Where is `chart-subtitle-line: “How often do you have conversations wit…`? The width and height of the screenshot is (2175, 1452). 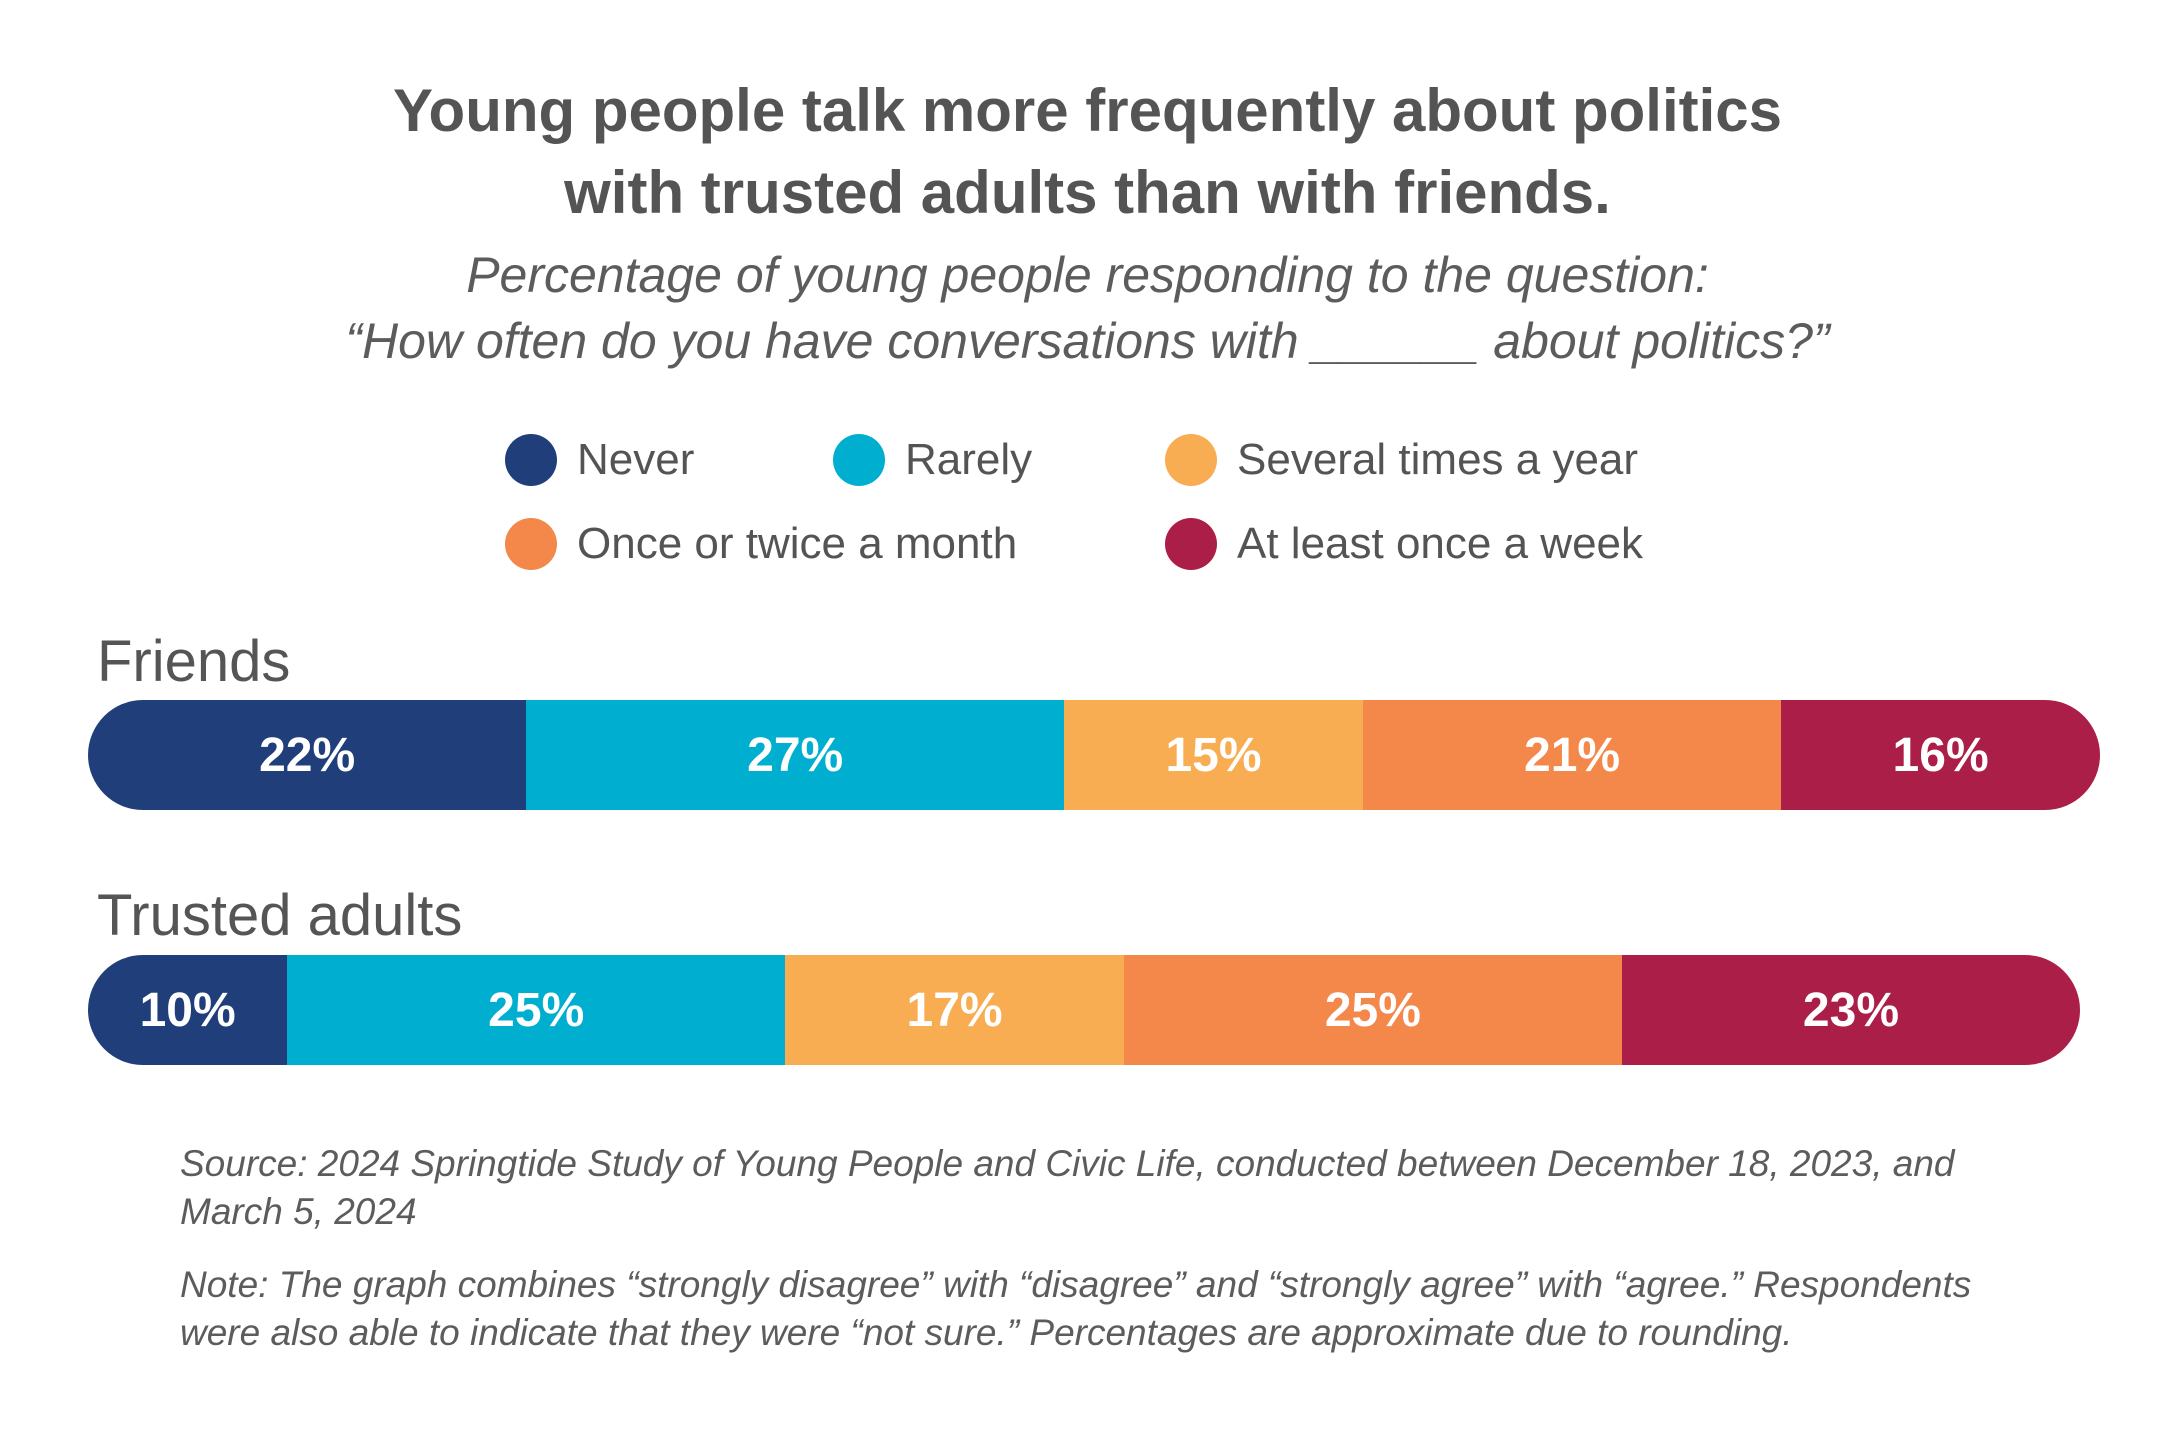 chart-subtitle-line: “How often do you have conversations wit… is located at coordinates (1087, 341).